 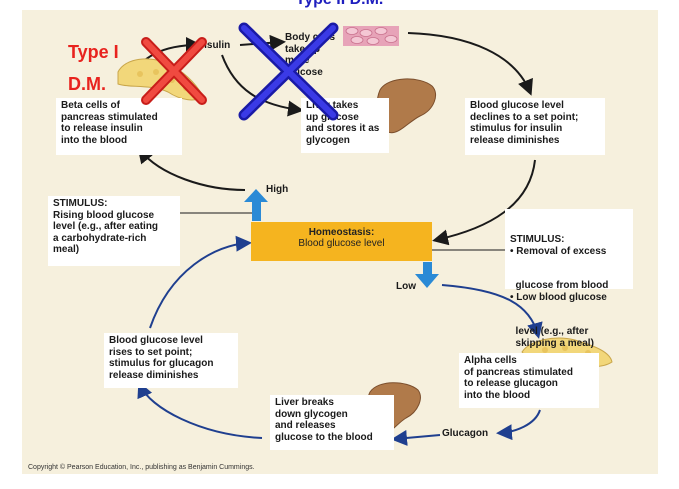 I want to click on insulin-label: Insulin, so click(x=214, y=45).